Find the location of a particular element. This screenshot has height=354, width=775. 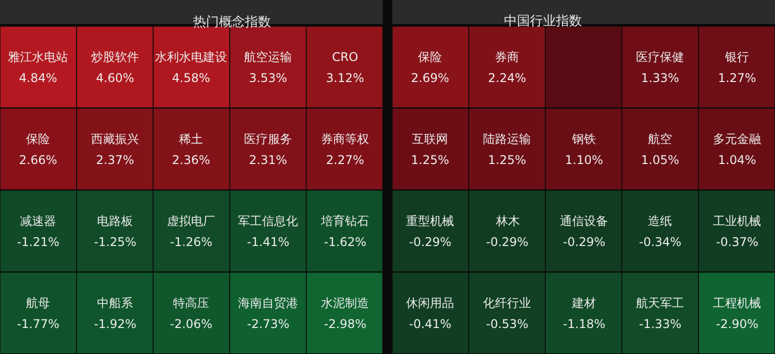

category-label: 化纤行业 is located at coordinates (507, 303).